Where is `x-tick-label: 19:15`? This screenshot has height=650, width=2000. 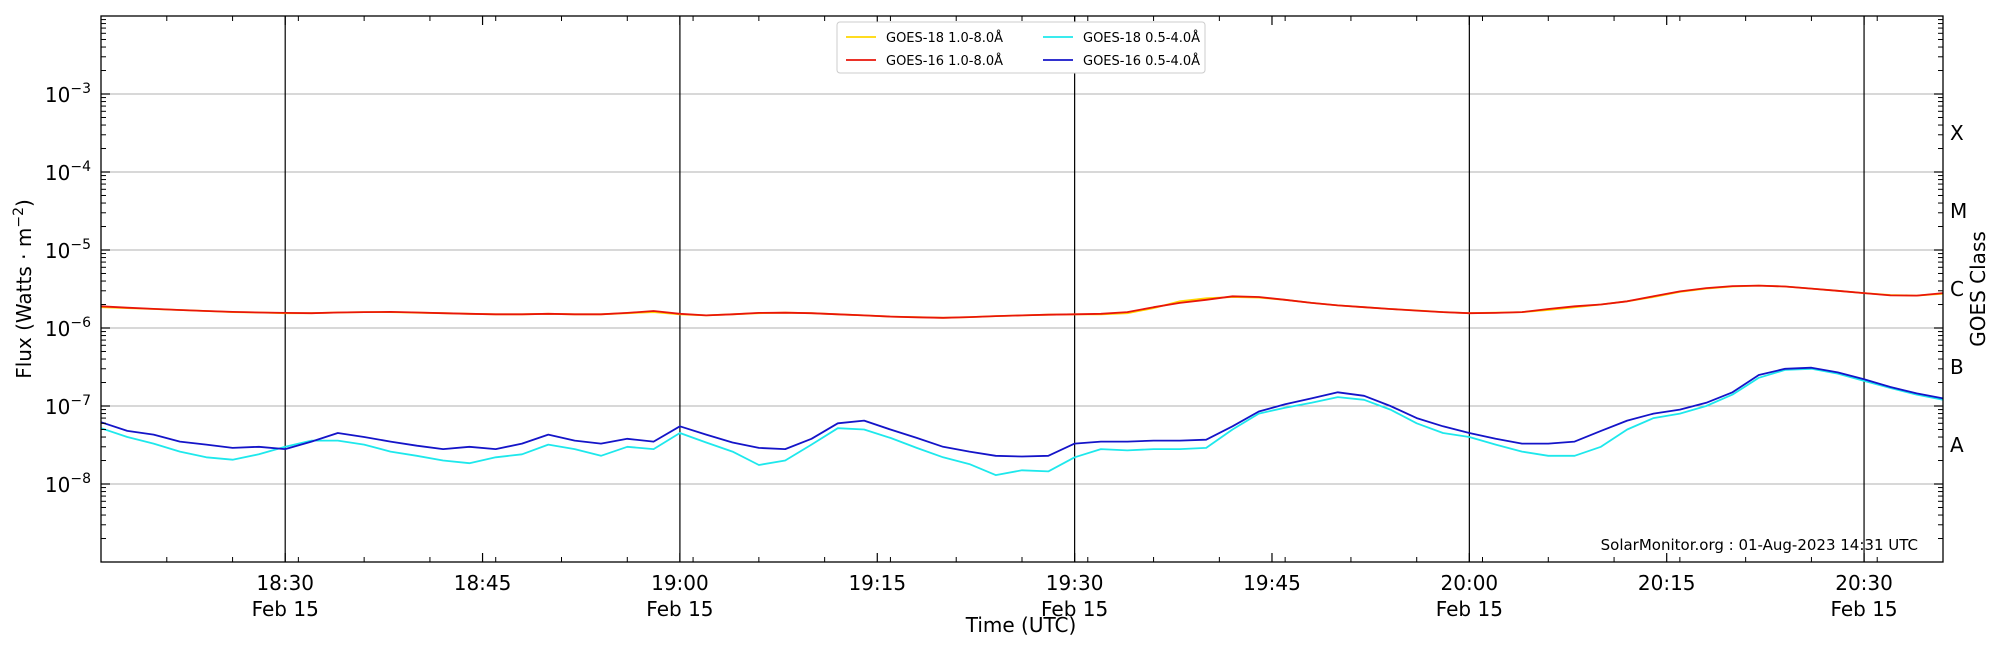
x-tick-label: 19:15 is located at coordinates (877, 583).